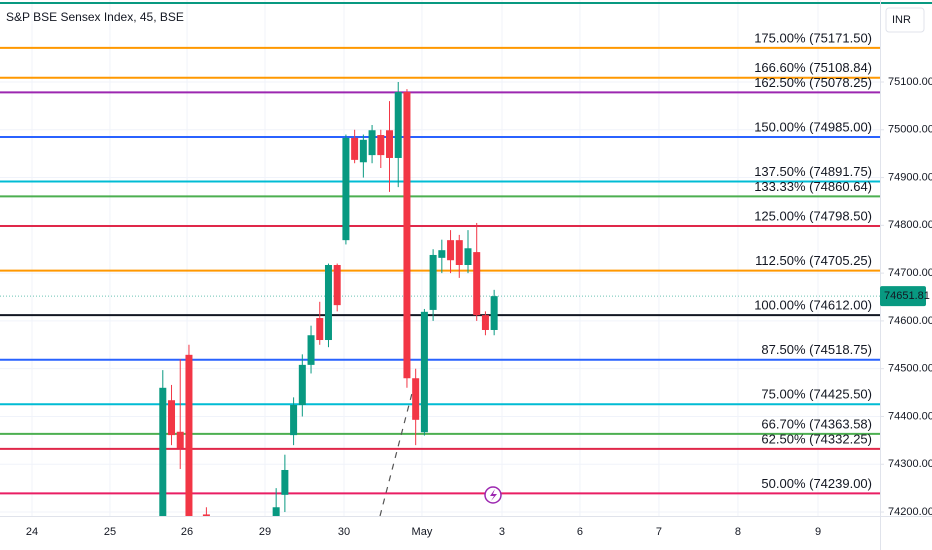  Describe the element at coordinates (110, 532) in the screenshot. I see `x-tick-label: 25` at that location.